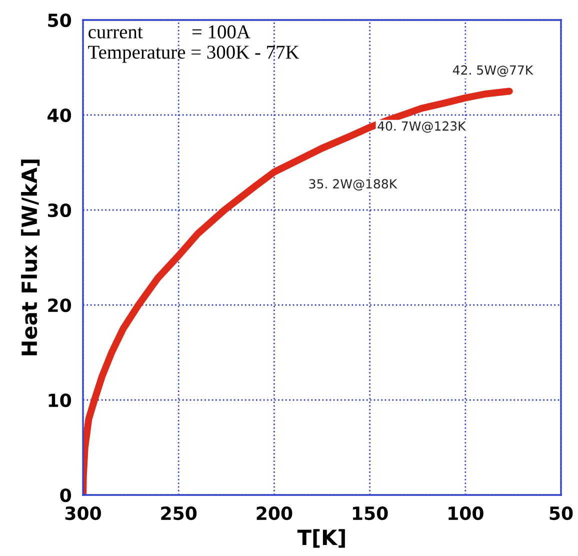 The image size is (578, 556). What do you see at coordinates (194, 44) in the screenshot?
I see `annotation: current = 100A Temperature = 300K - 77K` at bounding box center [194, 44].